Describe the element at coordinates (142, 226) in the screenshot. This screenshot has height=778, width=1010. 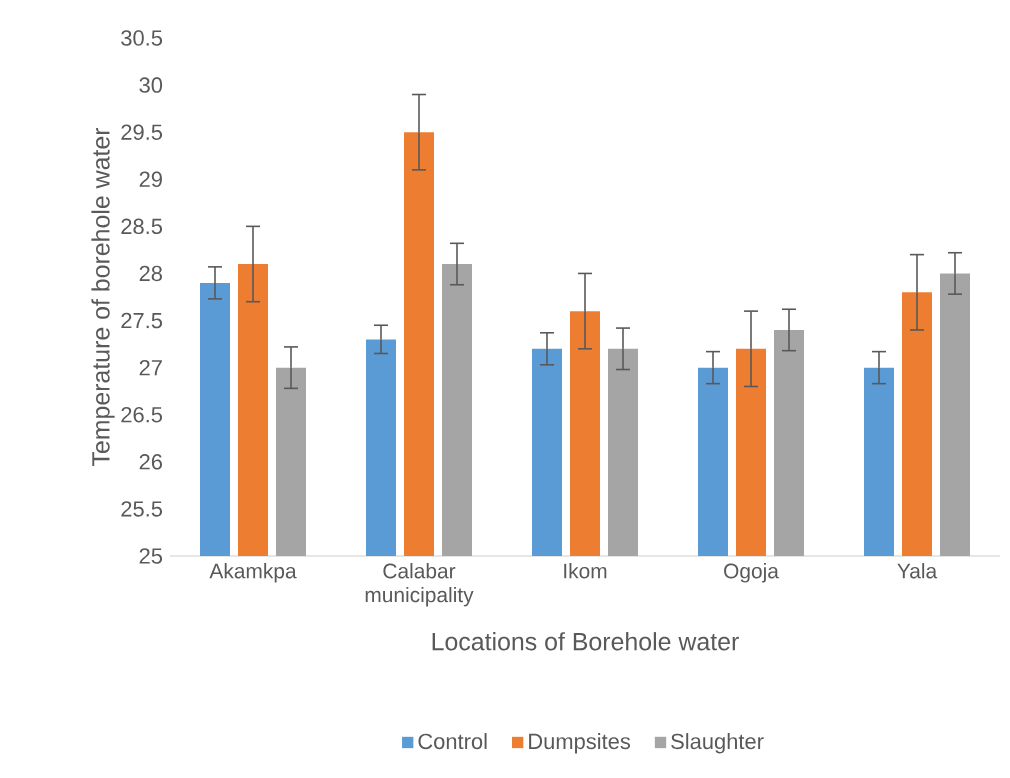
I see `y-tick-label: 28.5` at that location.